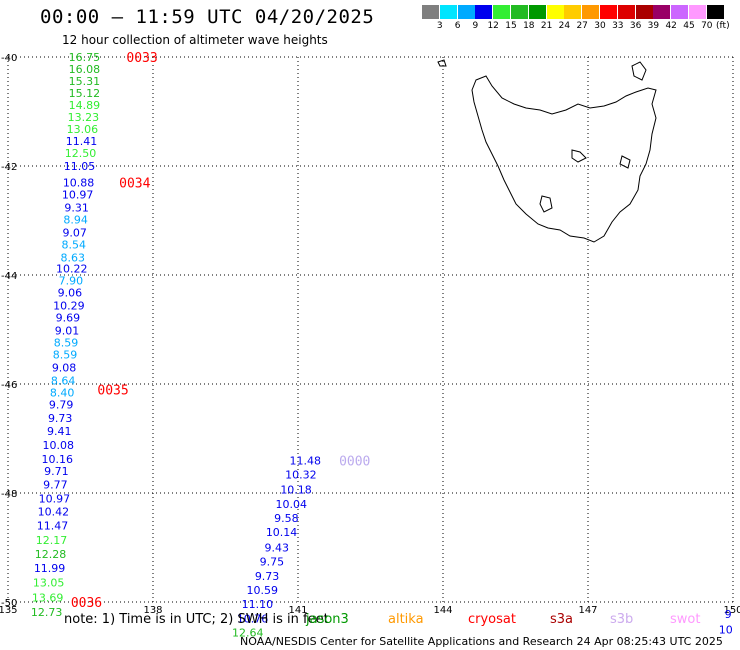 This screenshot has height=650, width=740. What do you see at coordinates (55, 484) in the screenshot?
I see `wave-height-value: 9.77` at bounding box center [55, 484].